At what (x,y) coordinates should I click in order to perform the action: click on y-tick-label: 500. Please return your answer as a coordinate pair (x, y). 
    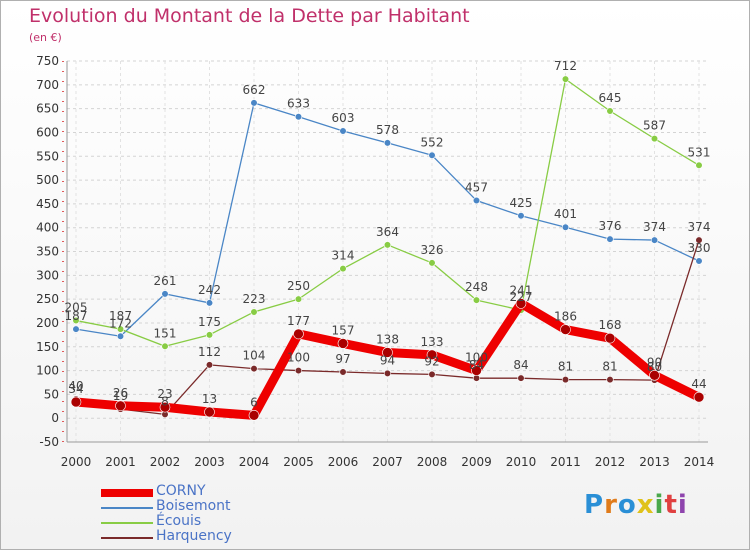
    Looking at the image, I should click on (47, 180).